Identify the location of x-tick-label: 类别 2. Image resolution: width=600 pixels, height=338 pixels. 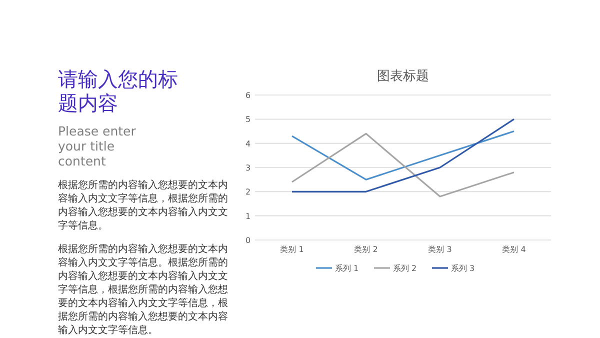
(366, 249).